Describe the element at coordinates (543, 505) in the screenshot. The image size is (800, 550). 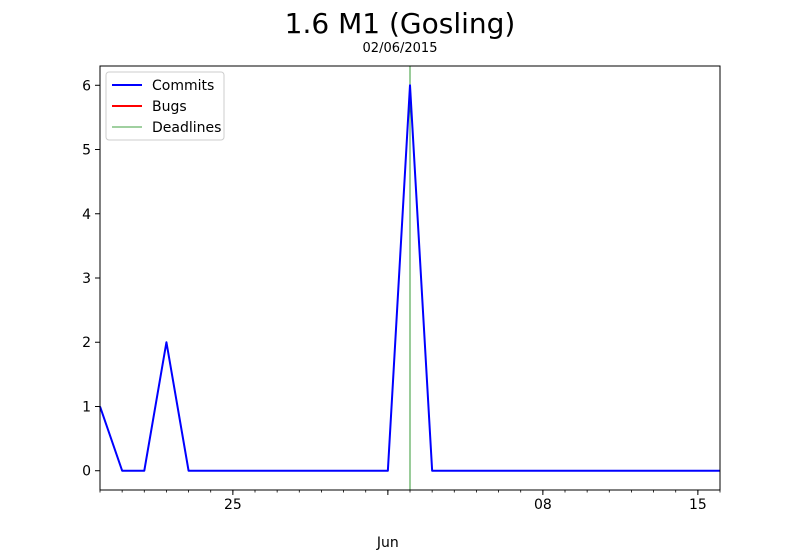
I see `x-tick-label: 08` at that location.